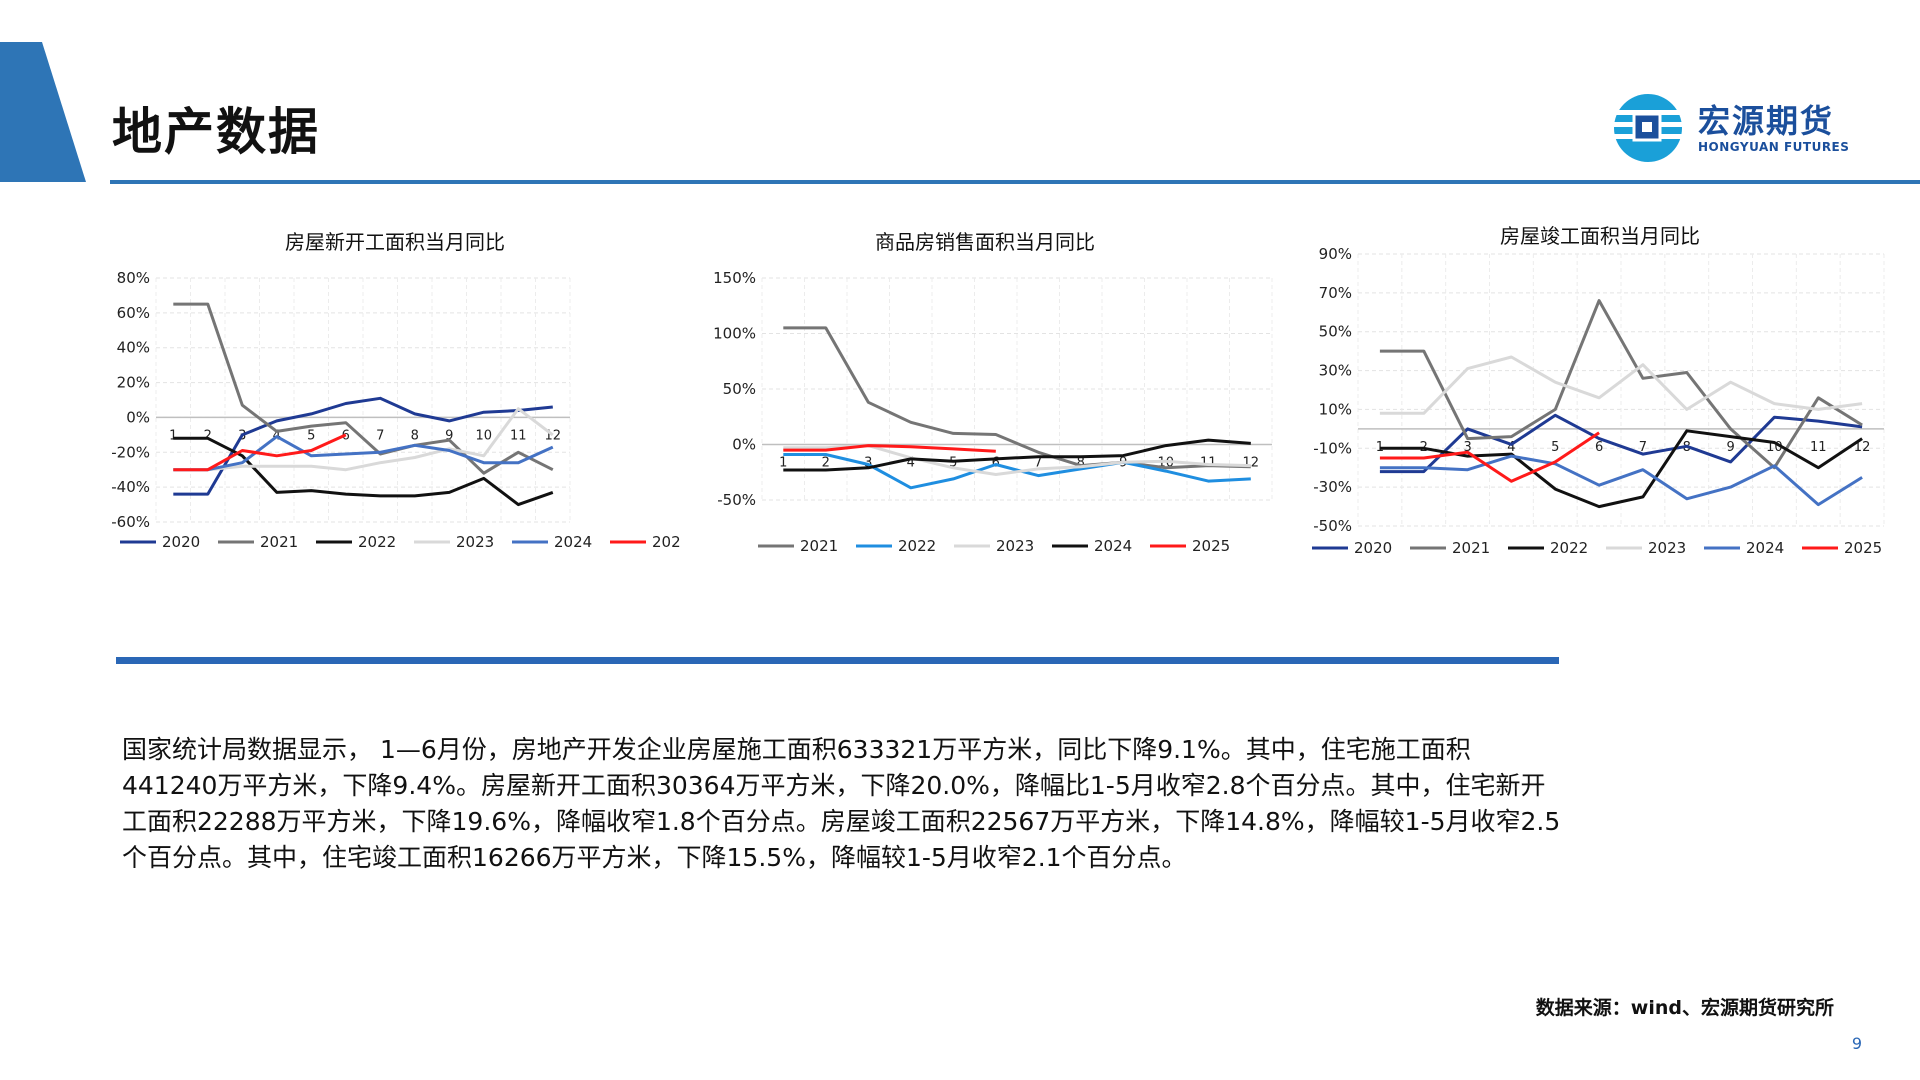 This screenshot has height=1080, width=1920. What do you see at coordinates (1332, 448) in the screenshot?
I see `y-tick-label: -10%` at bounding box center [1332, 448].